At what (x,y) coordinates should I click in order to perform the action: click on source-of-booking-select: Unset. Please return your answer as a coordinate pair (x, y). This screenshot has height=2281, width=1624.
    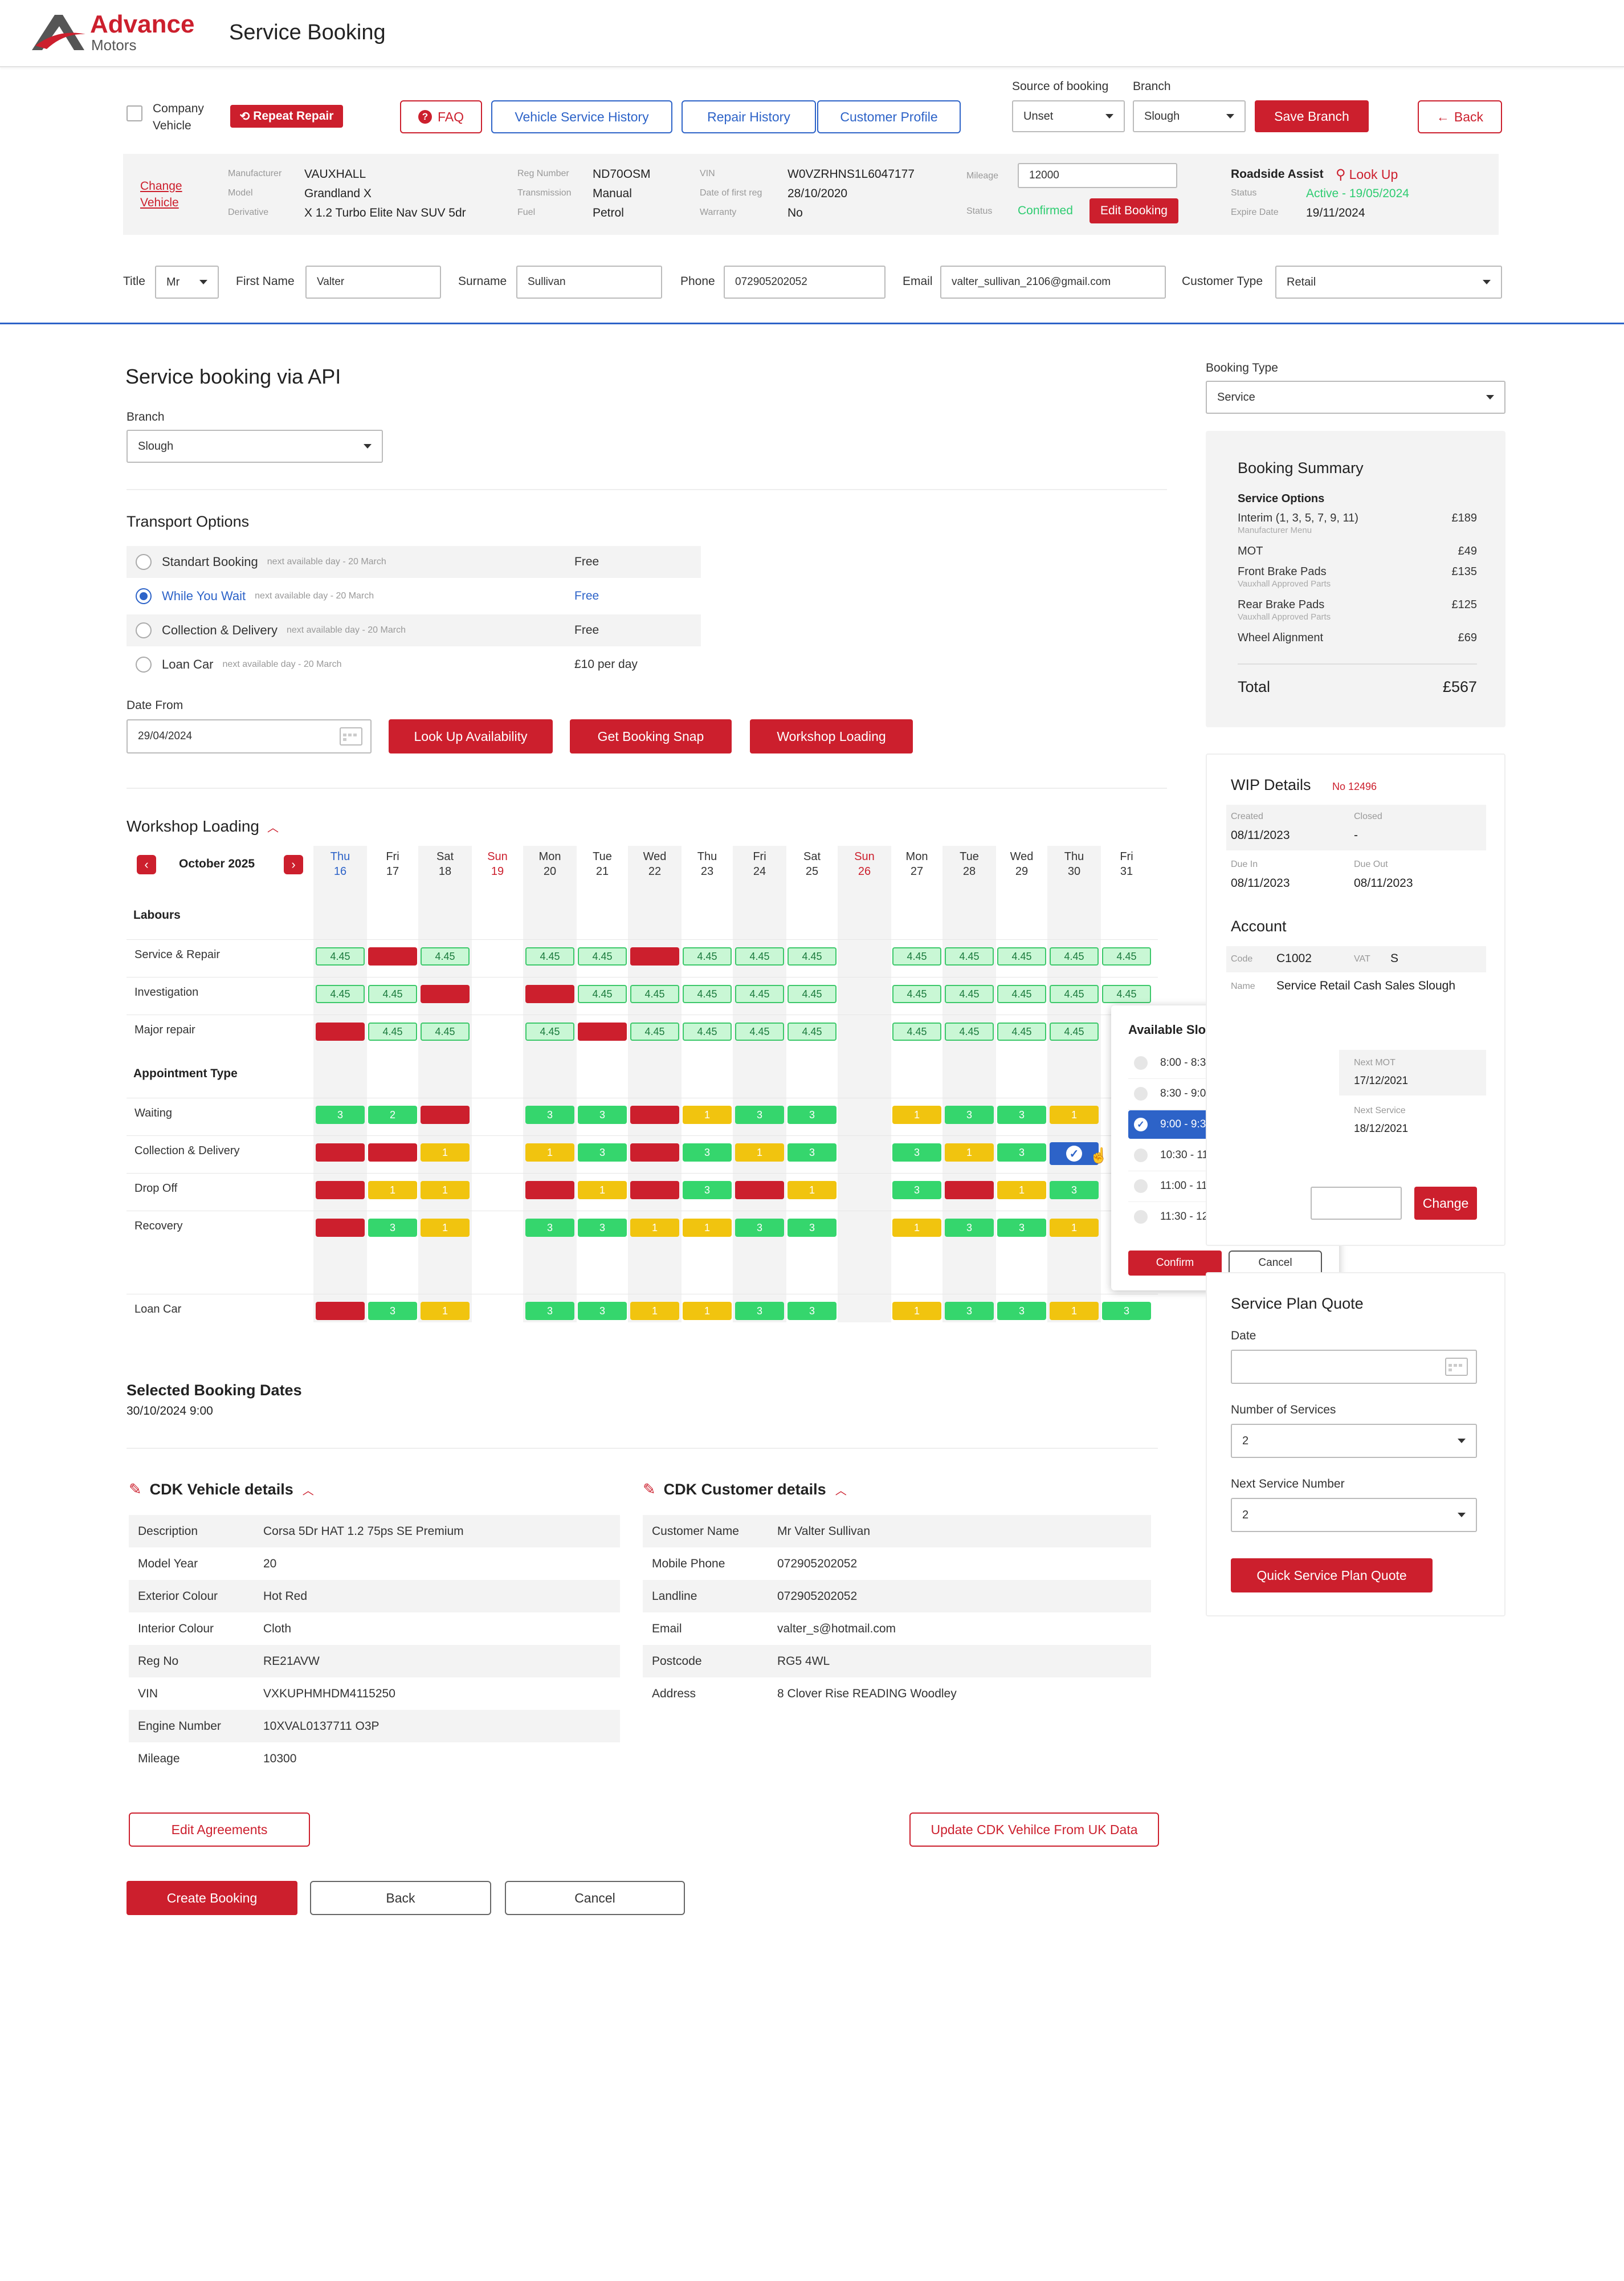
    Looking at the image, I should click on (1068, 116).